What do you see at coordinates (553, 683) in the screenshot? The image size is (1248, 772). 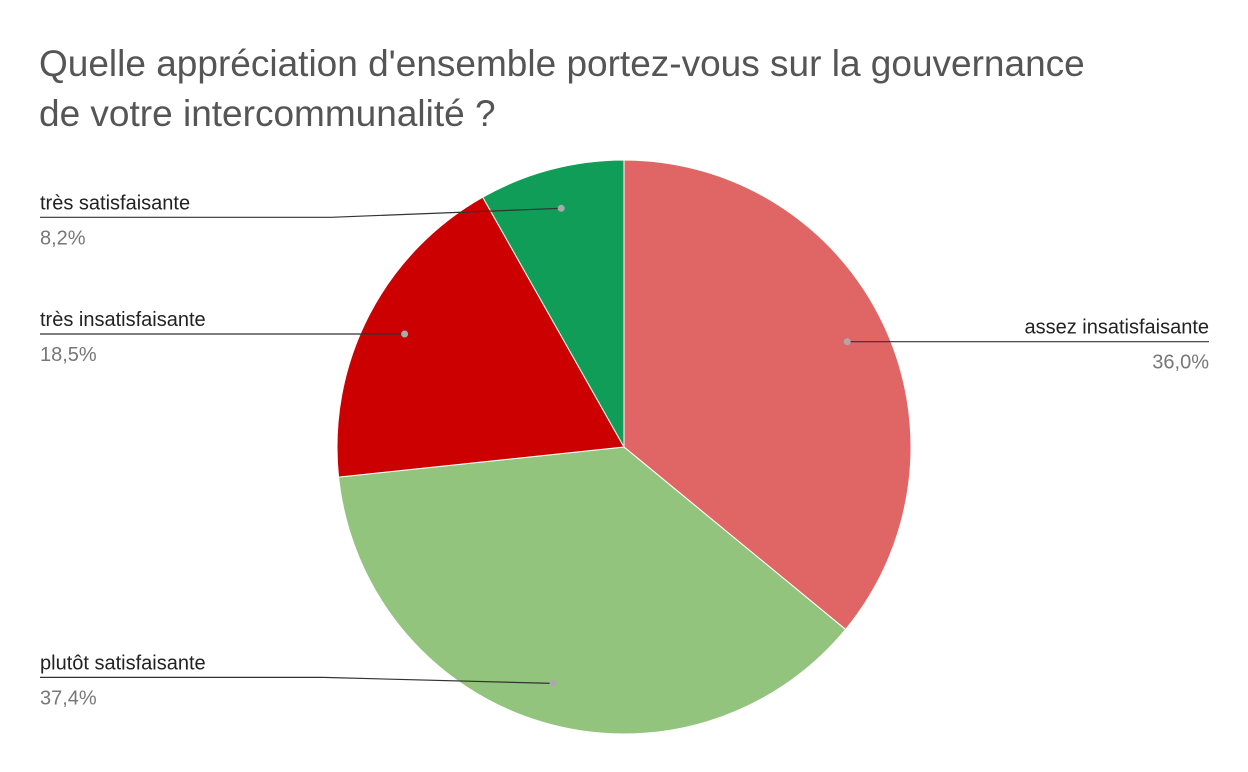 I see `leader-dot-plutot-satisfaisante` at bounding box center [553, 683].